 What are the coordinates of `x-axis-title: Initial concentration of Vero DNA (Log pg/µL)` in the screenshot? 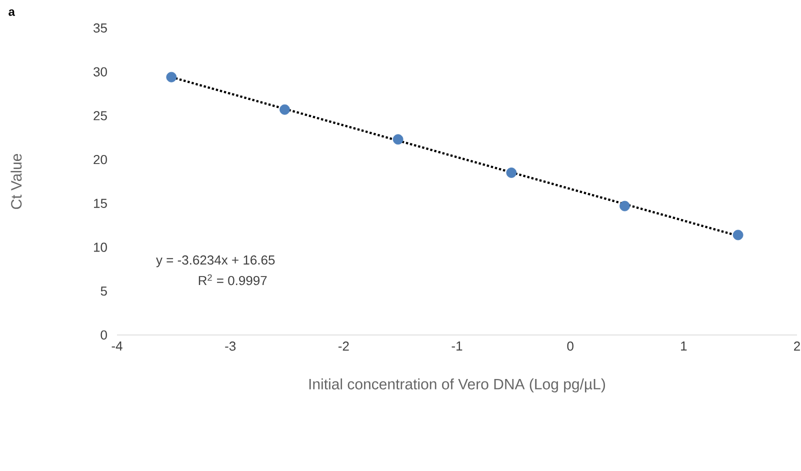 It's located at (457, 385).